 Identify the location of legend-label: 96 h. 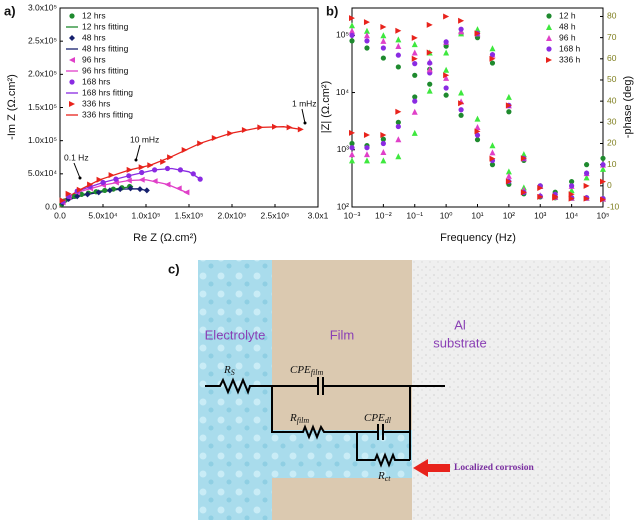
(567, 37).